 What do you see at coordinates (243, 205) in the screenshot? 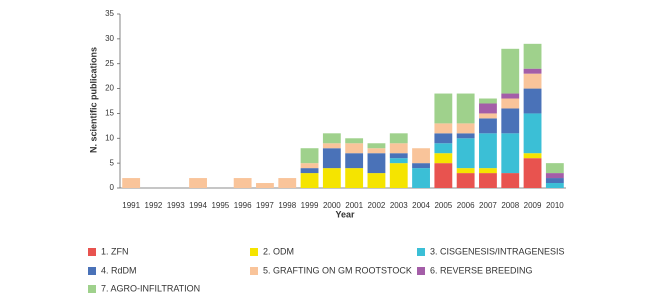
I see `x-tick-label: 1996` at bounding box center [243, 205].